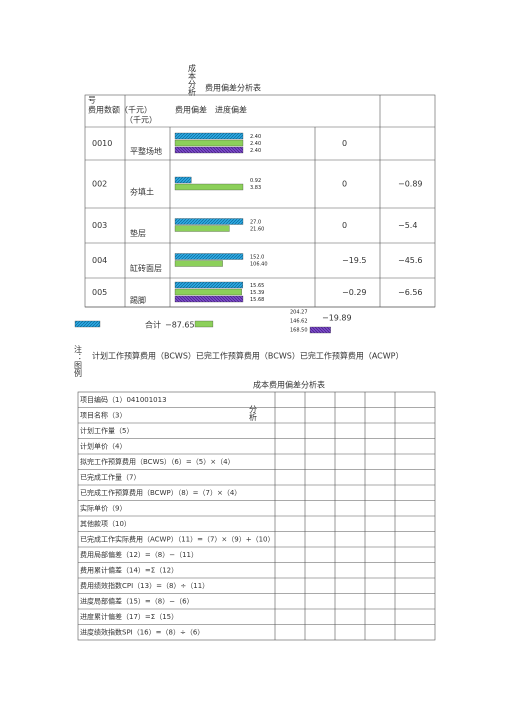 The height and width of the screenshot is (715, 506). Describe the element at coordinates (407, 225) in the screenshot. I see `schedule-deviation: −5.4` at that location.